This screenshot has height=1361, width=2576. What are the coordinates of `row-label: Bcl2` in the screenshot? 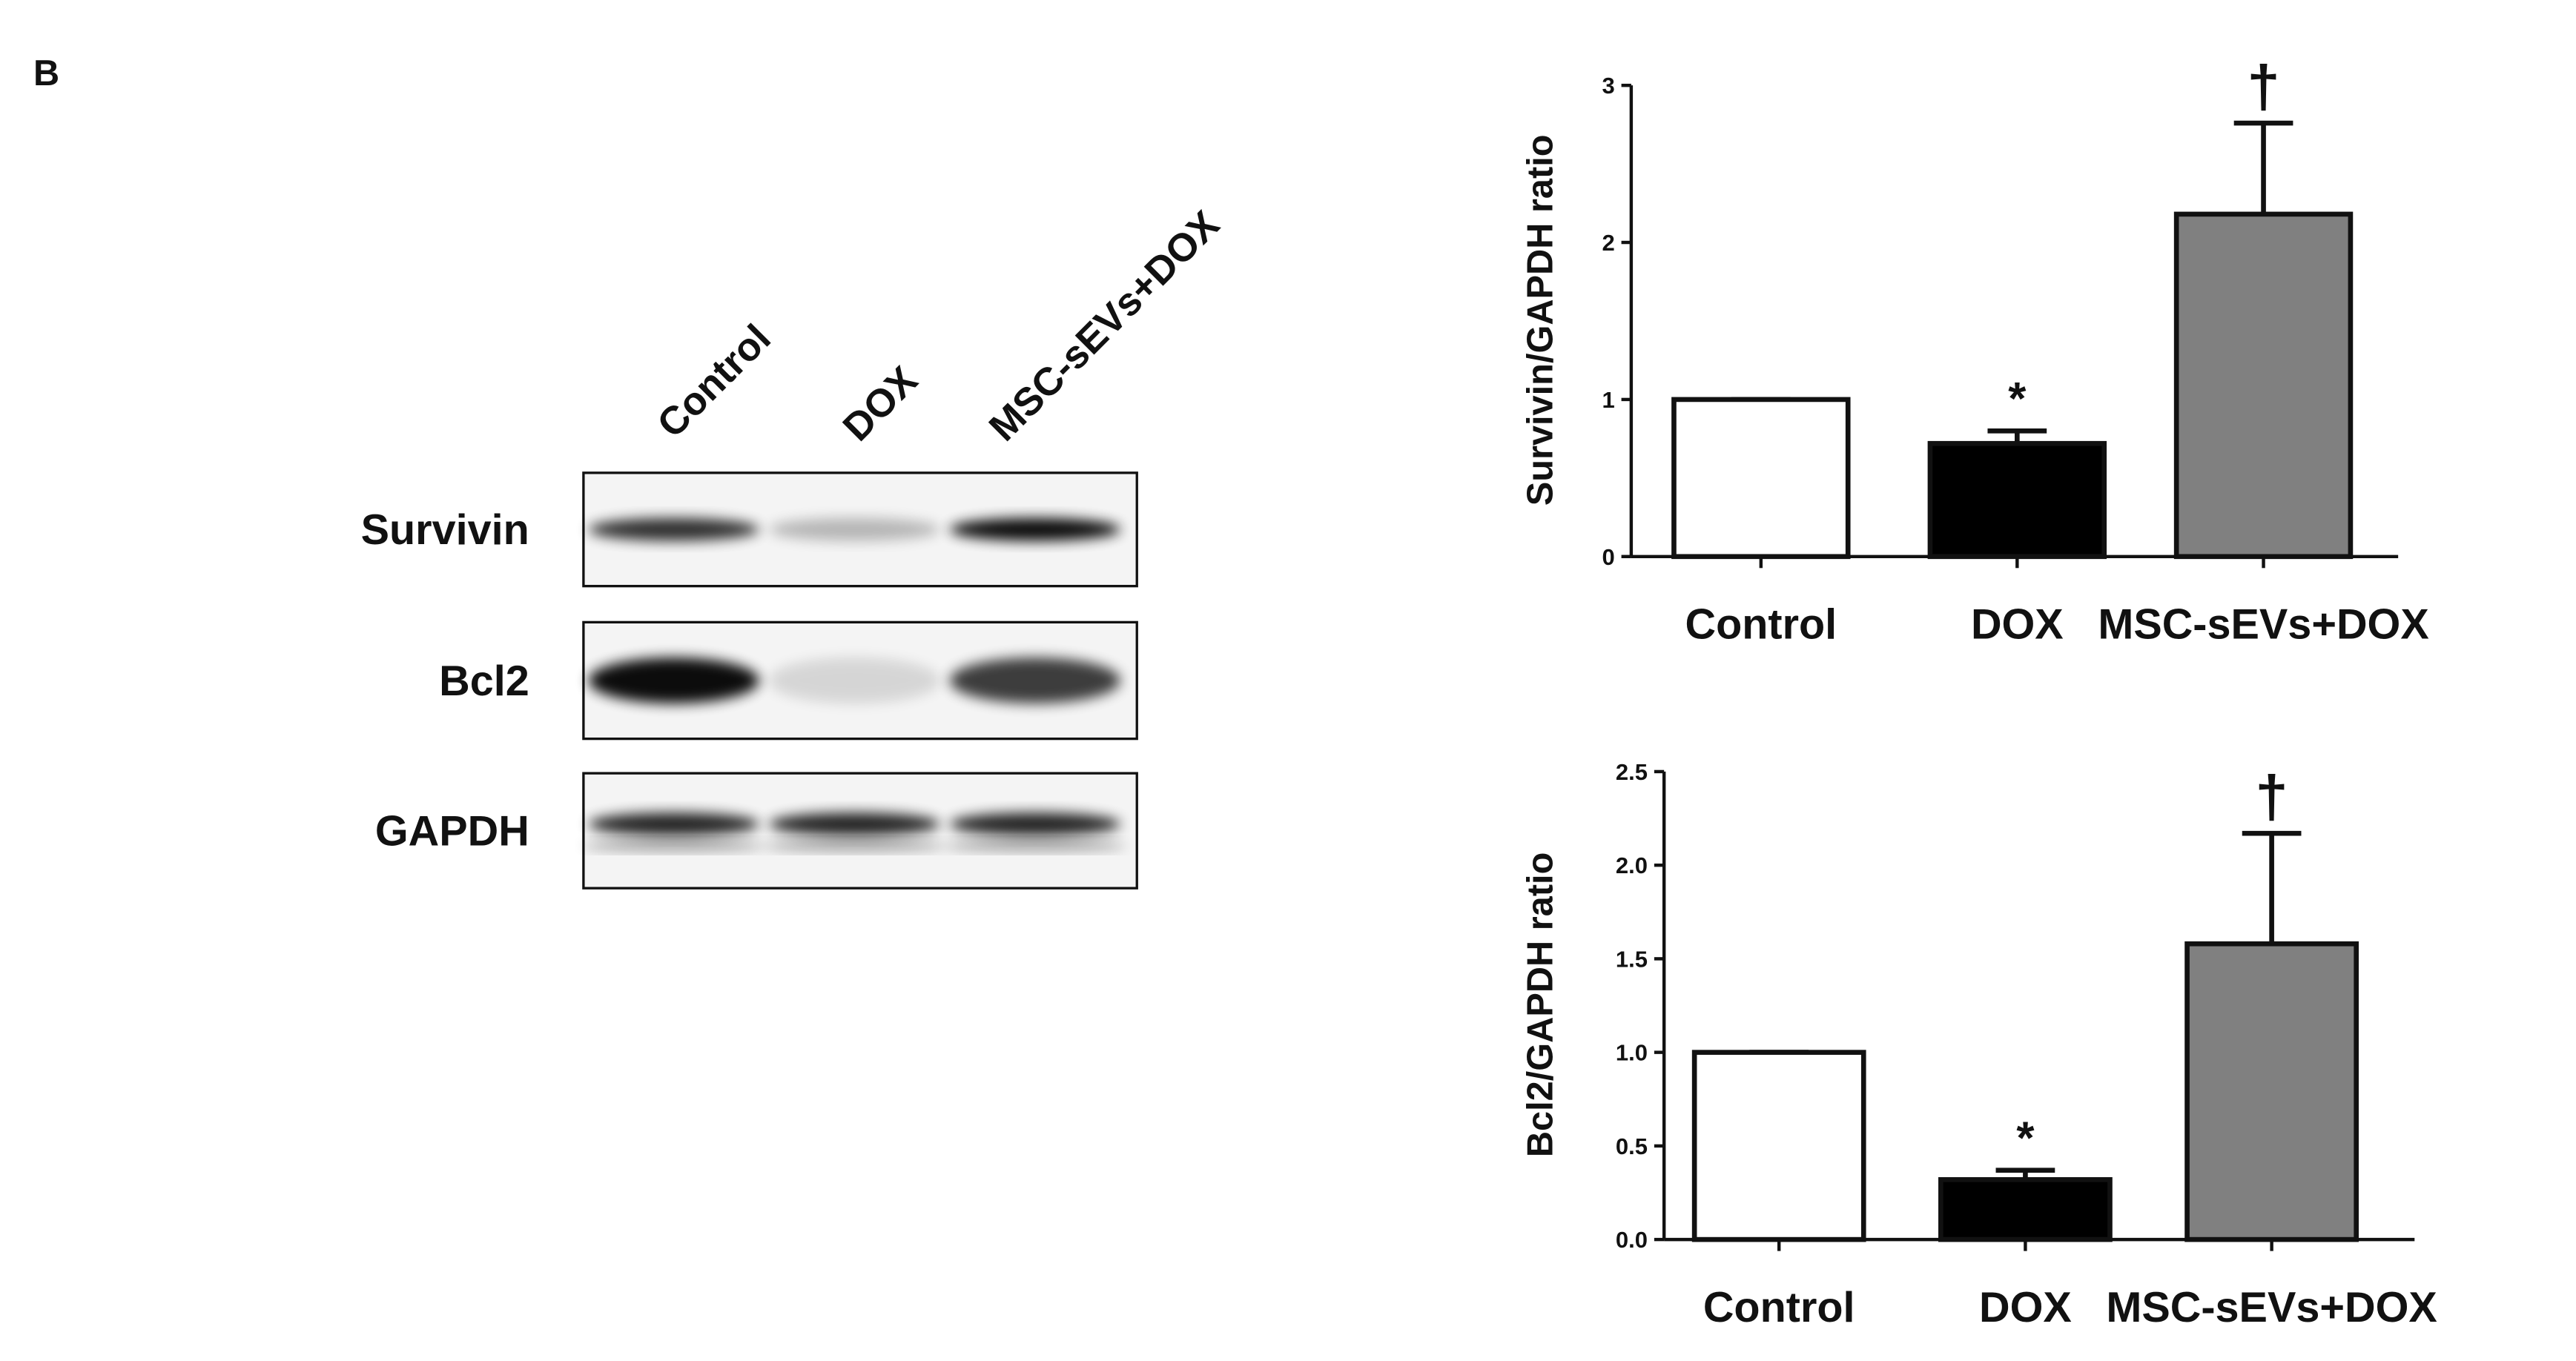 It's located at (484, 681).